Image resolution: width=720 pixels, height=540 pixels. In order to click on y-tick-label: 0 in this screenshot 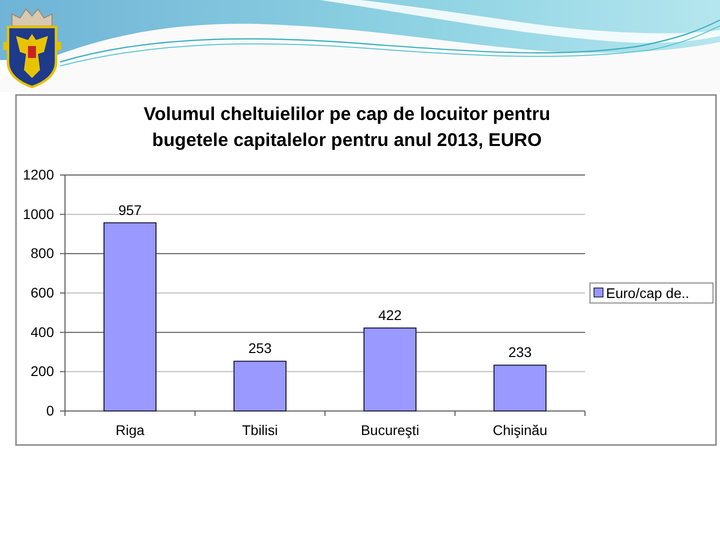, I will do `click(50, 410)`.